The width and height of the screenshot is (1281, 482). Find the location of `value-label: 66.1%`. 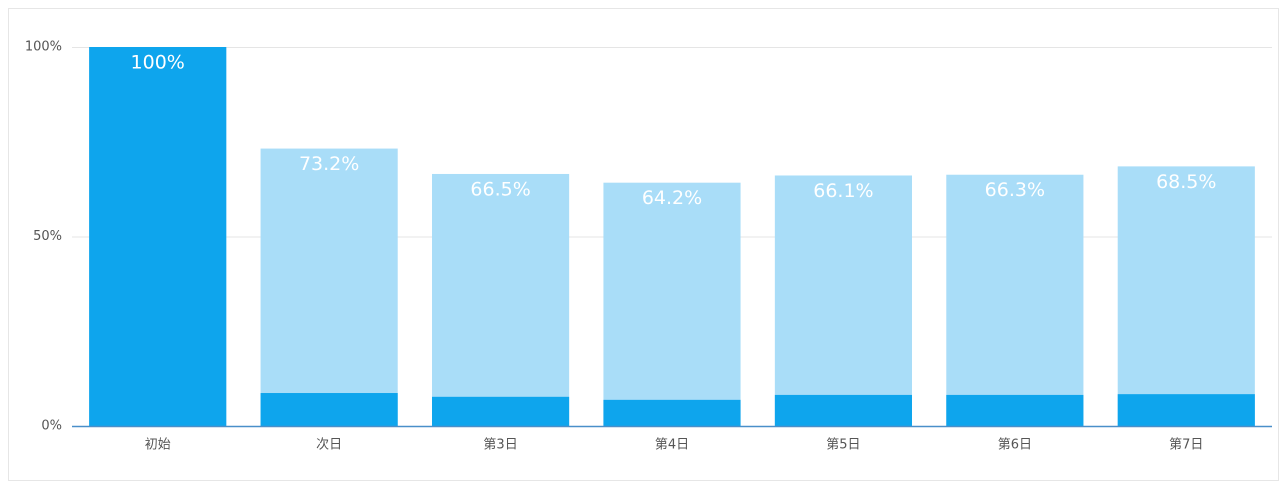

value-label: 66.1% is located at coordinates (843, 191).